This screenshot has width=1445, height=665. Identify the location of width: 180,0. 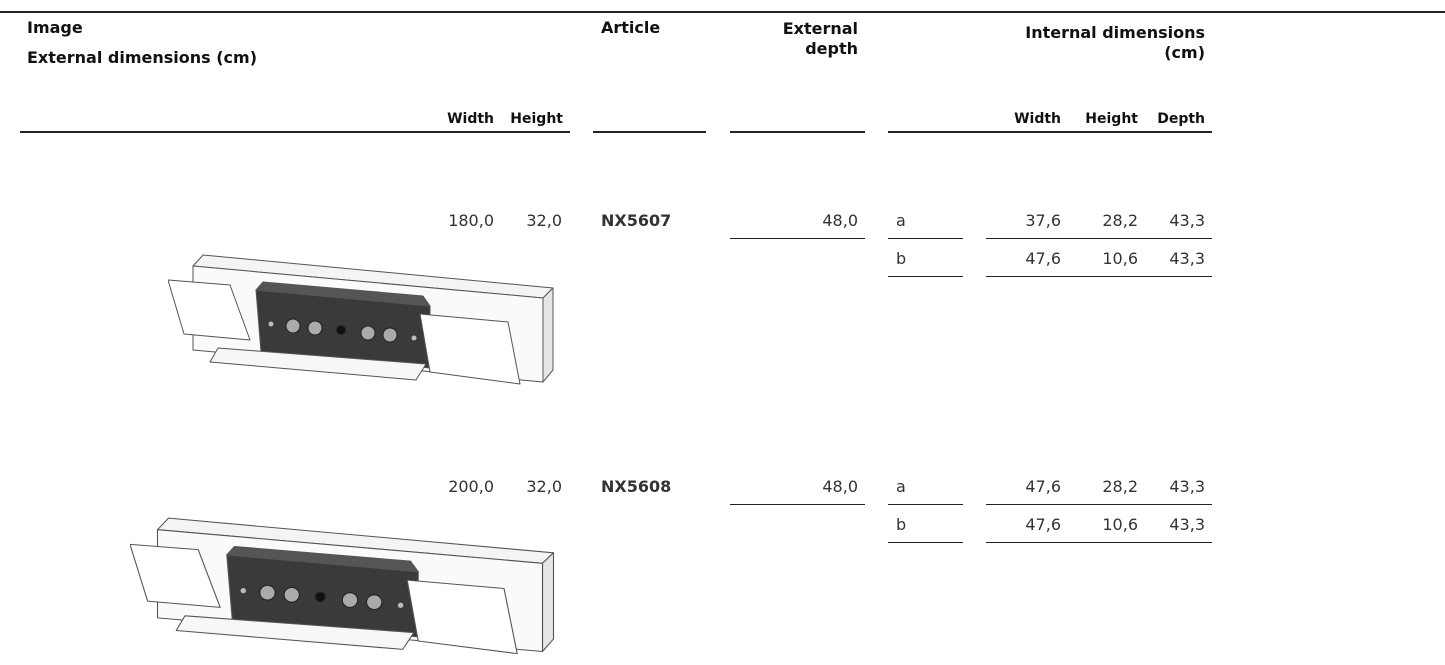
(471, 220).